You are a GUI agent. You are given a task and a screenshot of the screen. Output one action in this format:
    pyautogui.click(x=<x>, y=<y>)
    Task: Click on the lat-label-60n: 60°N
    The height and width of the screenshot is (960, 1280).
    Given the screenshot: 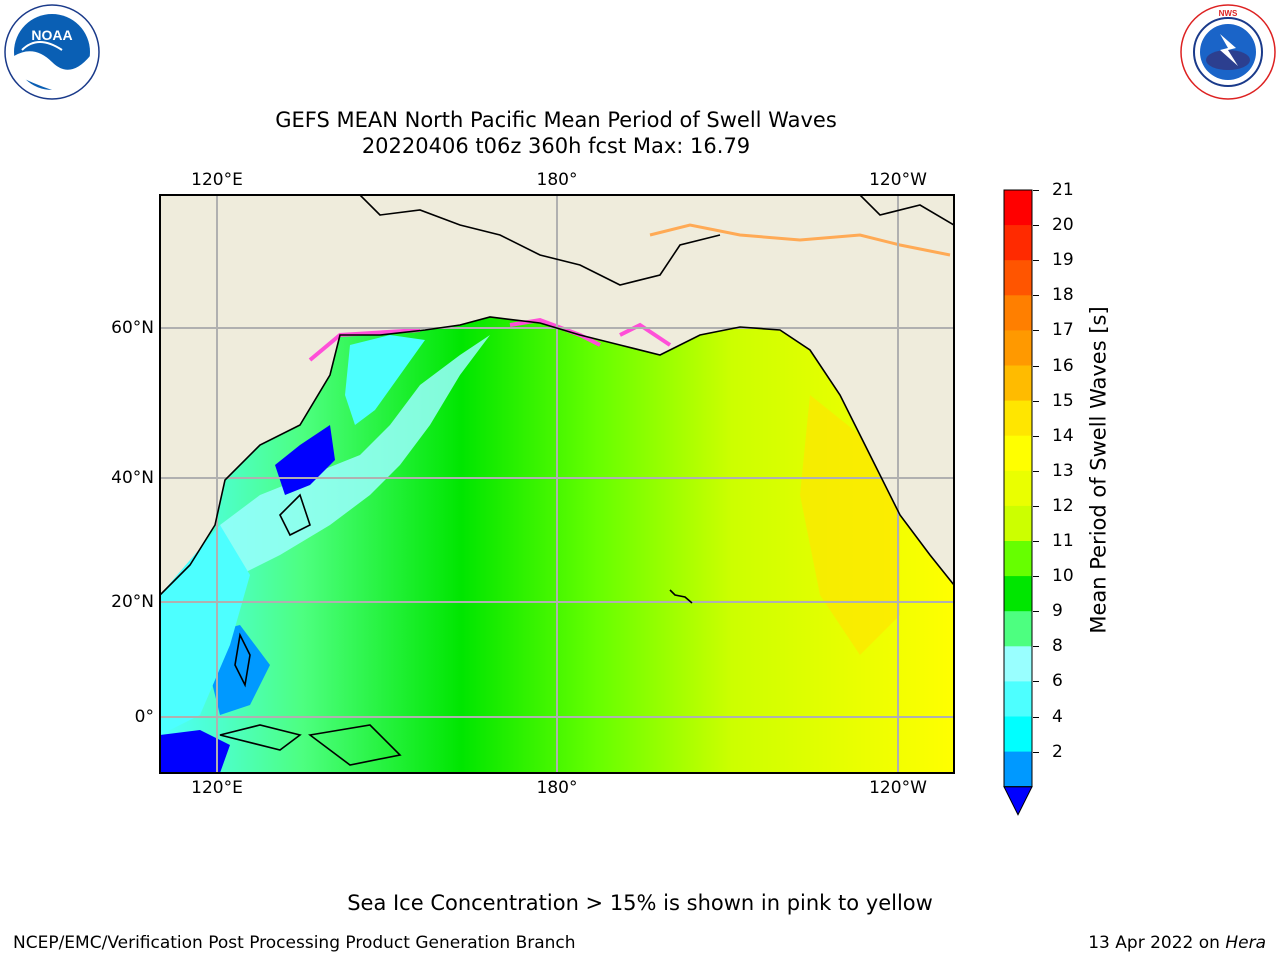 What is the action you would take?
    pyautogui.click(x=132, y=328)
    